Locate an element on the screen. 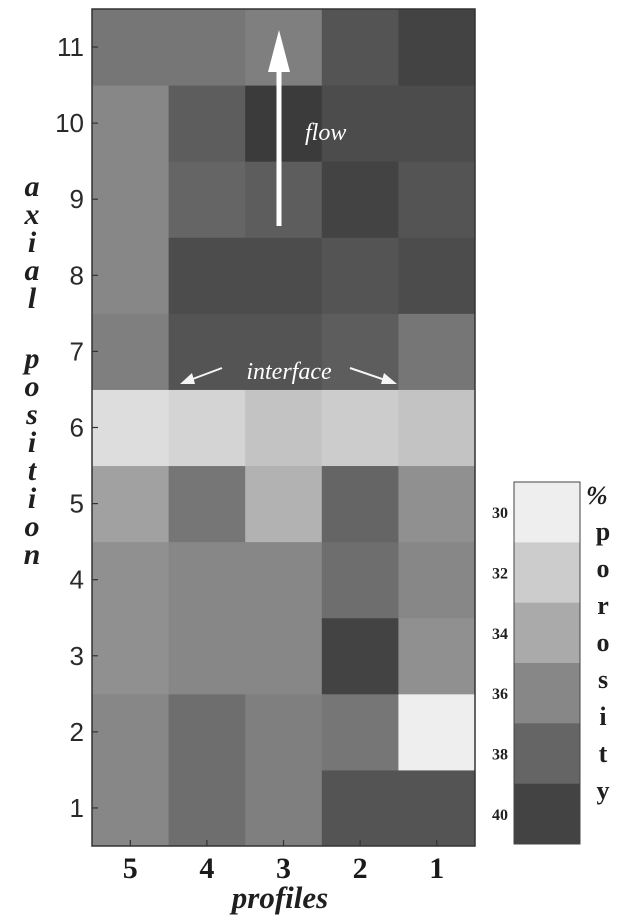 The image size is (636, 923). colorbar-title-letter: s is located at coordinates (603, 679).